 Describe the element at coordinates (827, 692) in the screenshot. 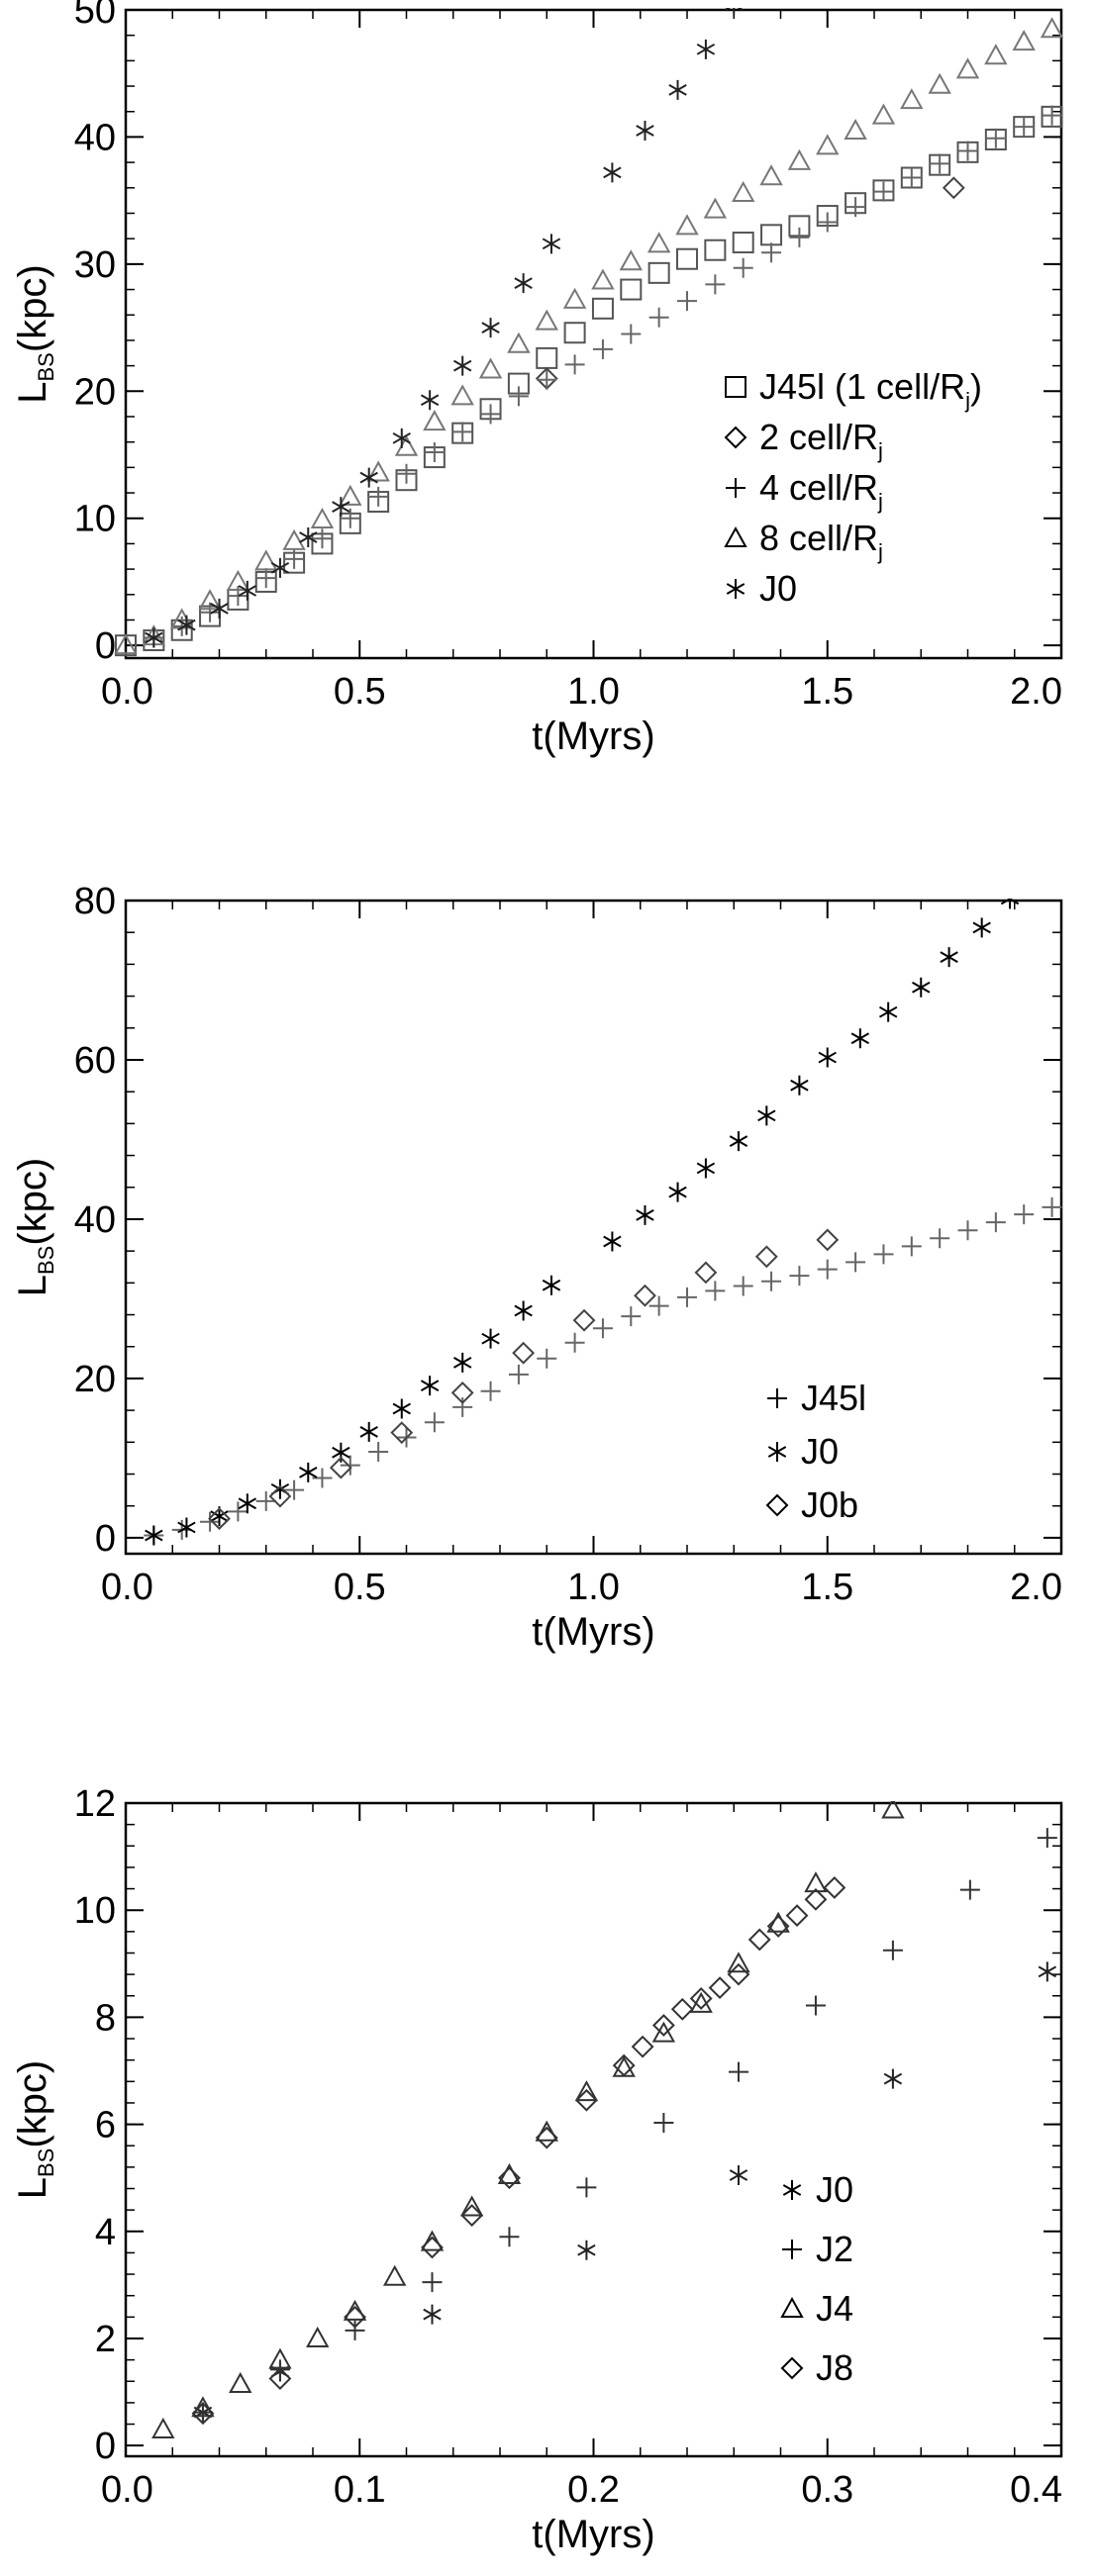

I see `panel-1-x-tick-label: 1.5` at that location.